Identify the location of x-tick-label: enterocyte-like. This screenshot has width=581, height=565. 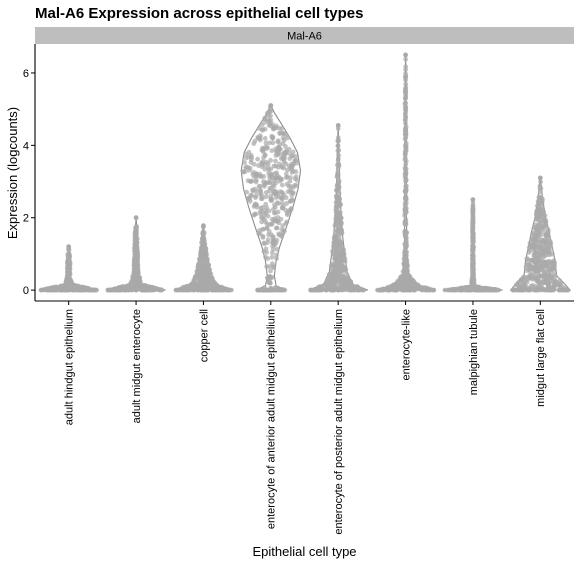
(406, 345).